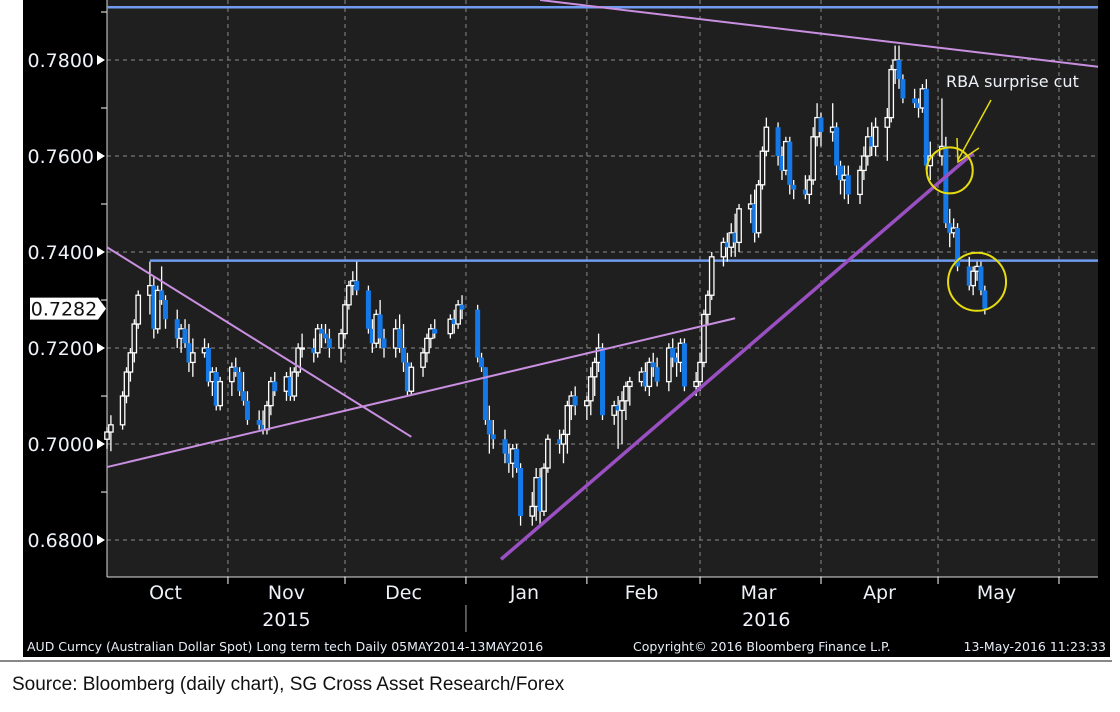 Image resolution: width=1120 pixels, height=712 pixels. What do you see at coordinates (61, 349) in the screenshot?
I see `y-tick-label: 0.7200` at bounding box center [61, 349].